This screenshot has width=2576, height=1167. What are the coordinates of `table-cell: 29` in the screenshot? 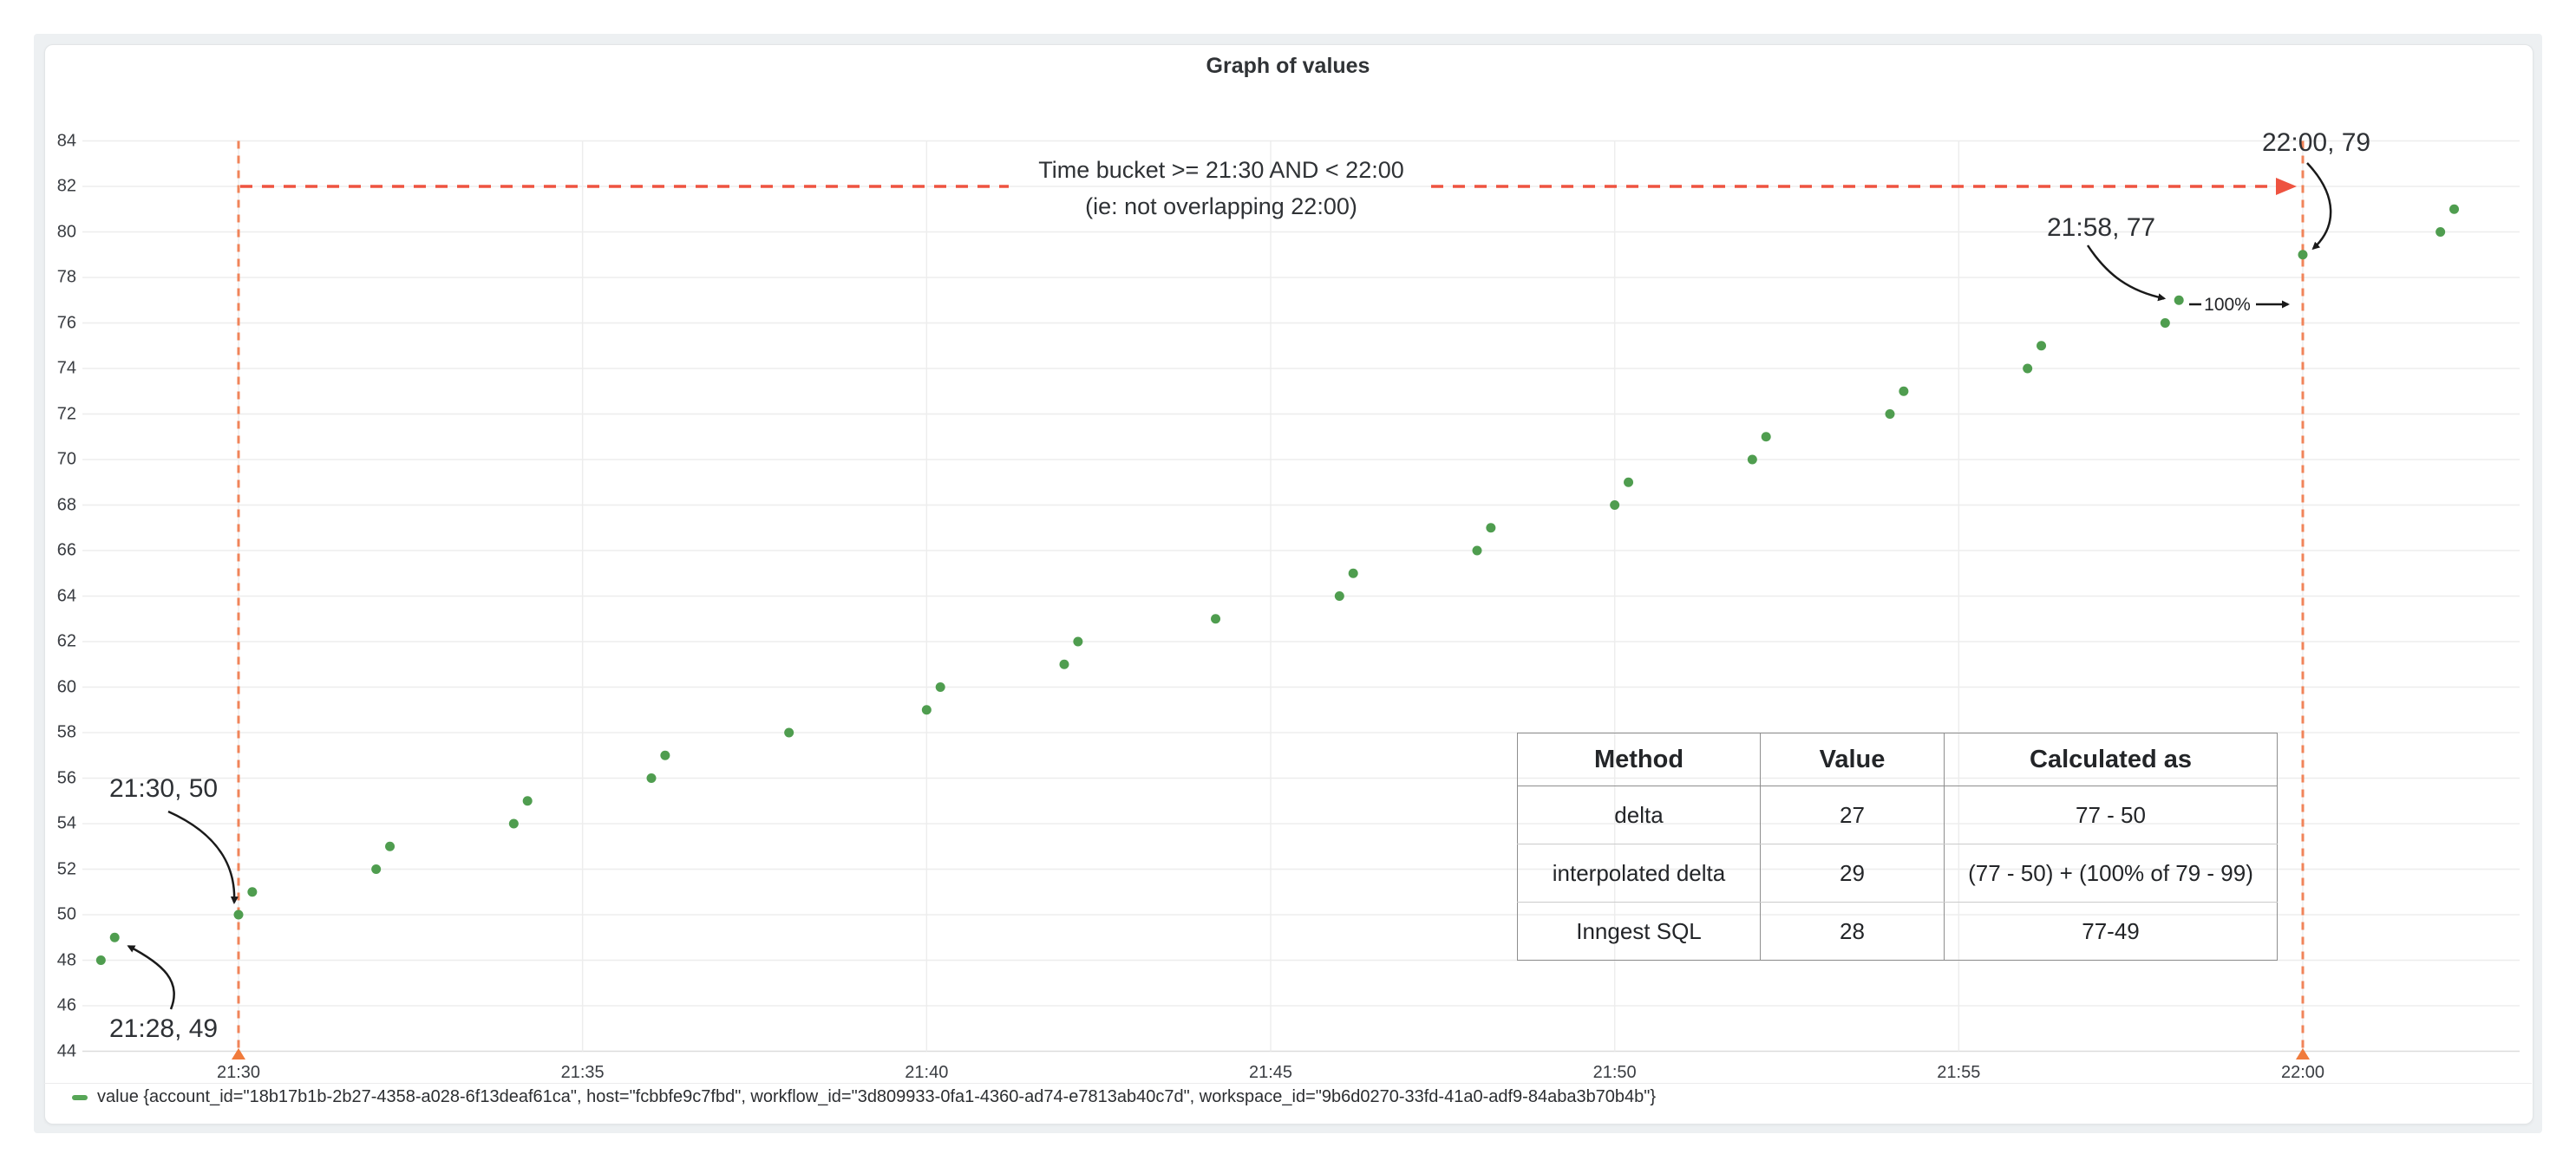 It's located at (1852, 873).